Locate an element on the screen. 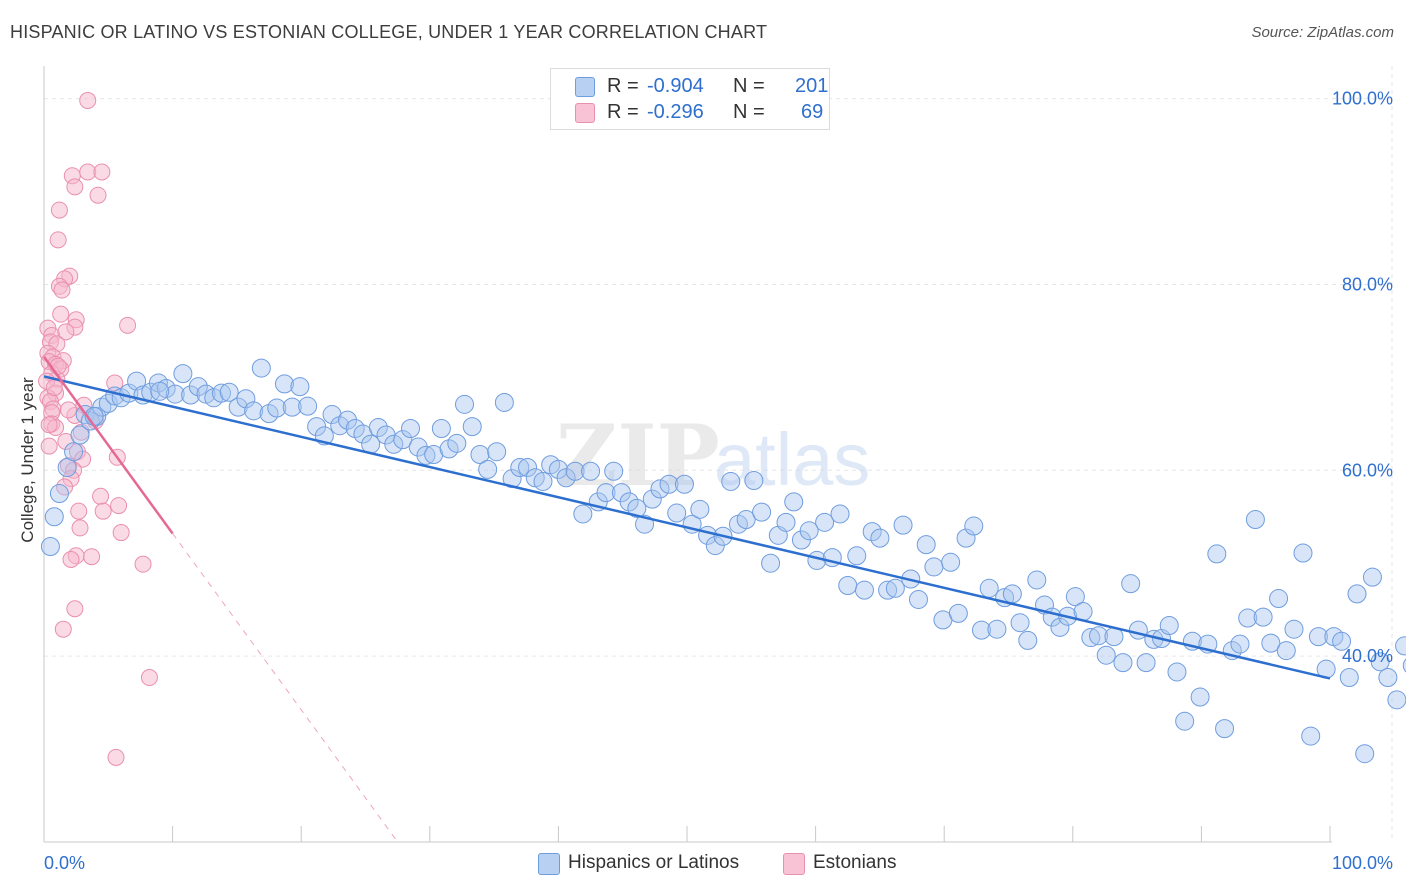  legend-n-value: 201 is located at coordinates (812, 86).